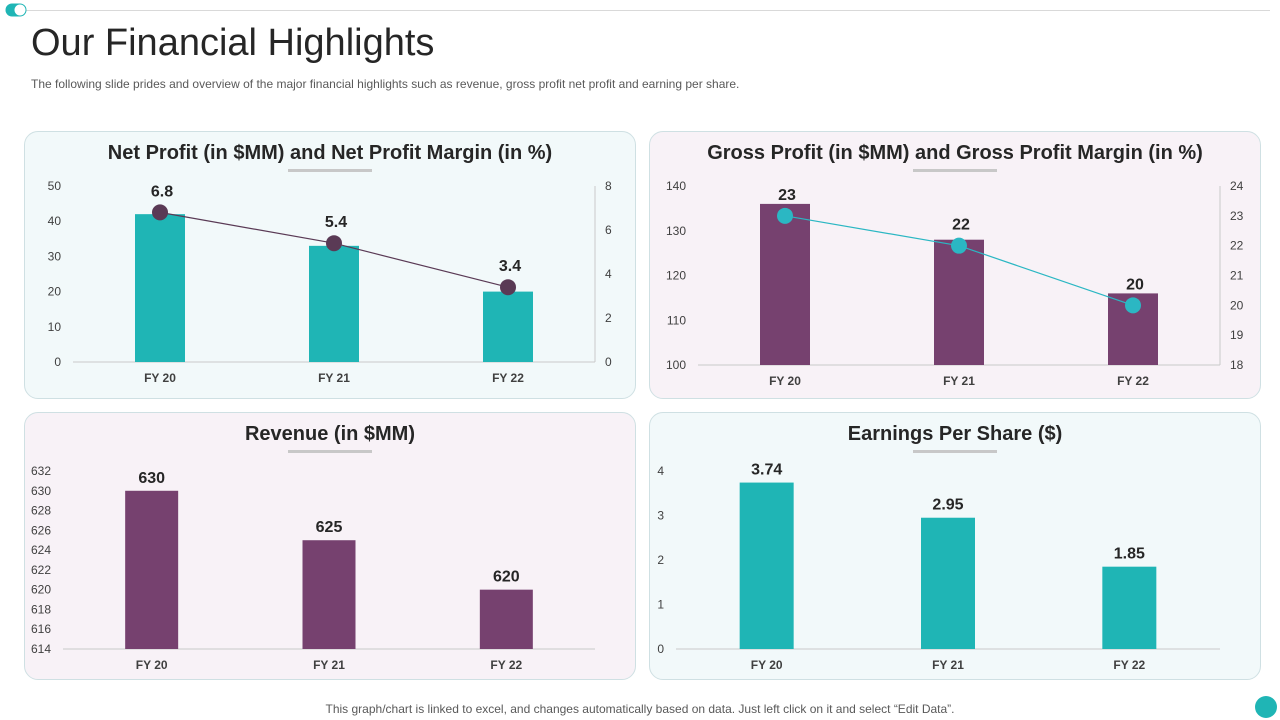 The width and height of the screenshot is (1280, 720). Describe the element at coordinates (41, 550) in the screenshot. I see `y-tick-label: 624` at that location.